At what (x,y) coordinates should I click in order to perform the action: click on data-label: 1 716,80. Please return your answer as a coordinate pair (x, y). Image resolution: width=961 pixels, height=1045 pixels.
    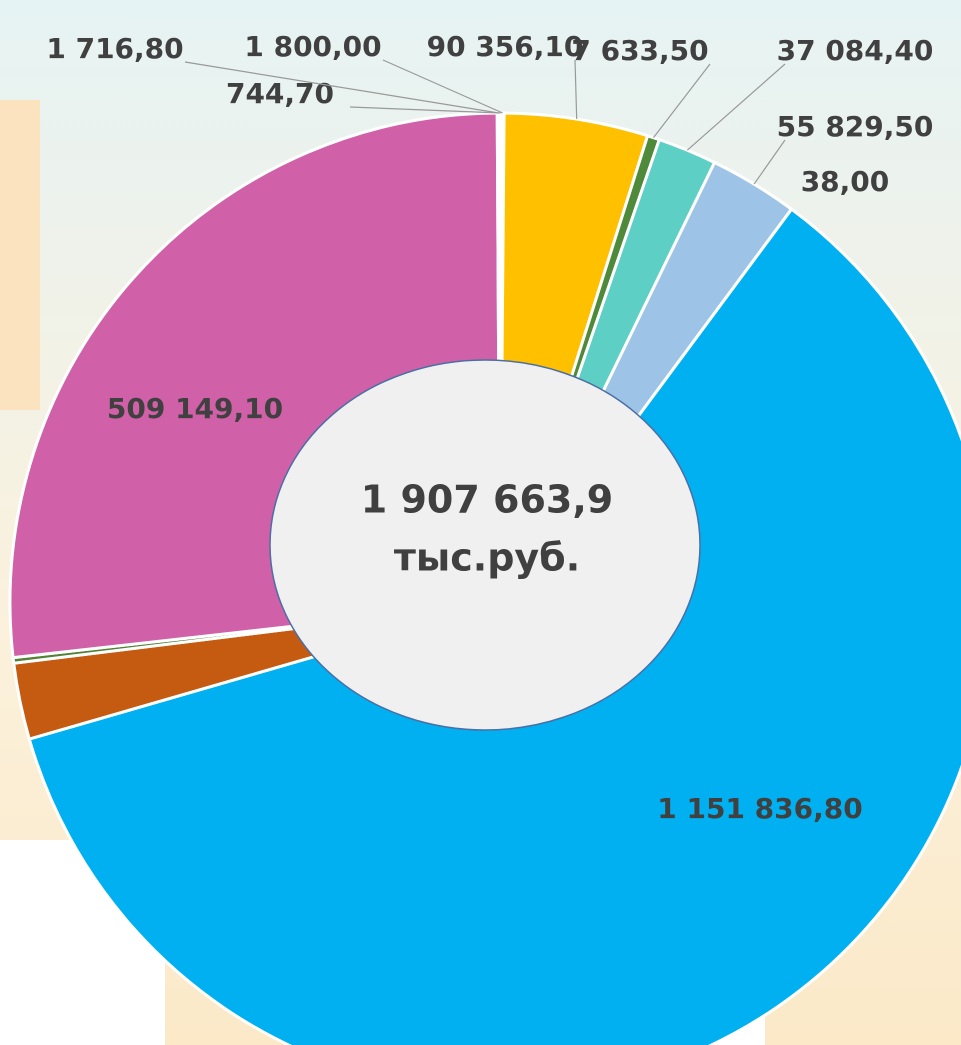
    Looking at the image, I should click on (114, 48).